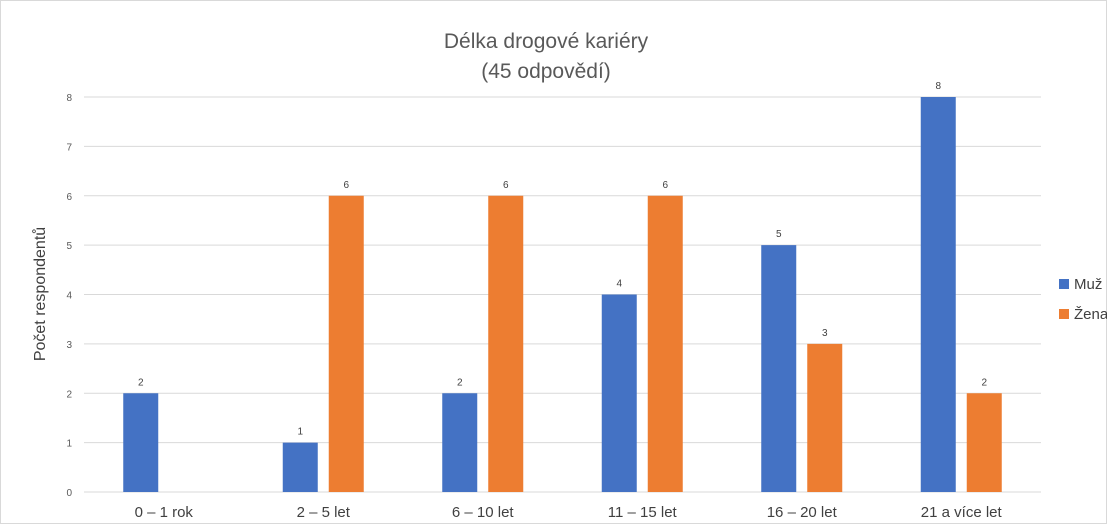 The image size is (1107, 525). What do you see at coordinates (69, 345) in the screenshot?
I see `y-tick-label: 3` at bounding box center [69, 345].